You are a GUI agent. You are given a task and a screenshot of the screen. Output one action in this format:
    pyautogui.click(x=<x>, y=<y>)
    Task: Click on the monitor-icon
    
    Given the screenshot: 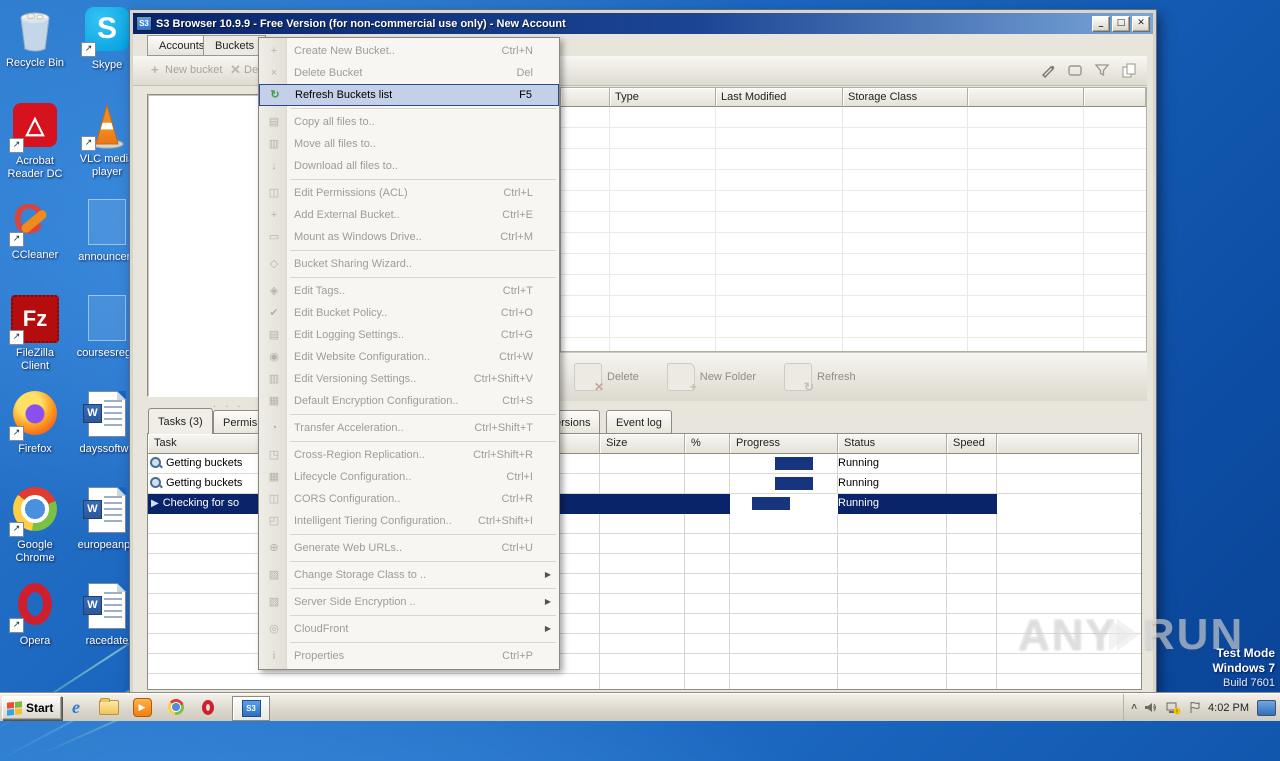 What is the action you would take?
    pyautogui.click(x=1266, y=707)
    